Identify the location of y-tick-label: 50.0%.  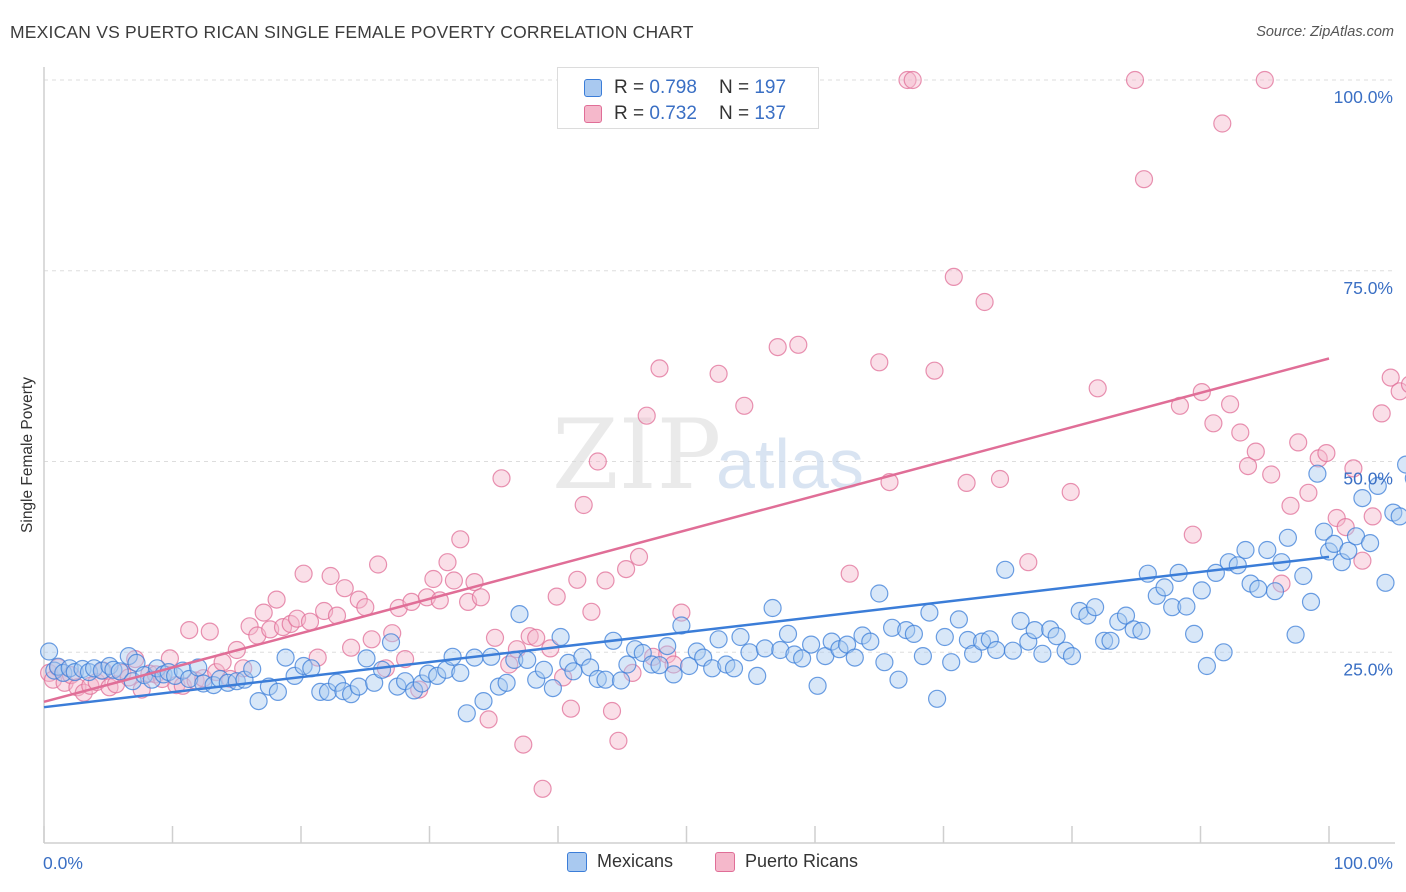
(1368, 479).